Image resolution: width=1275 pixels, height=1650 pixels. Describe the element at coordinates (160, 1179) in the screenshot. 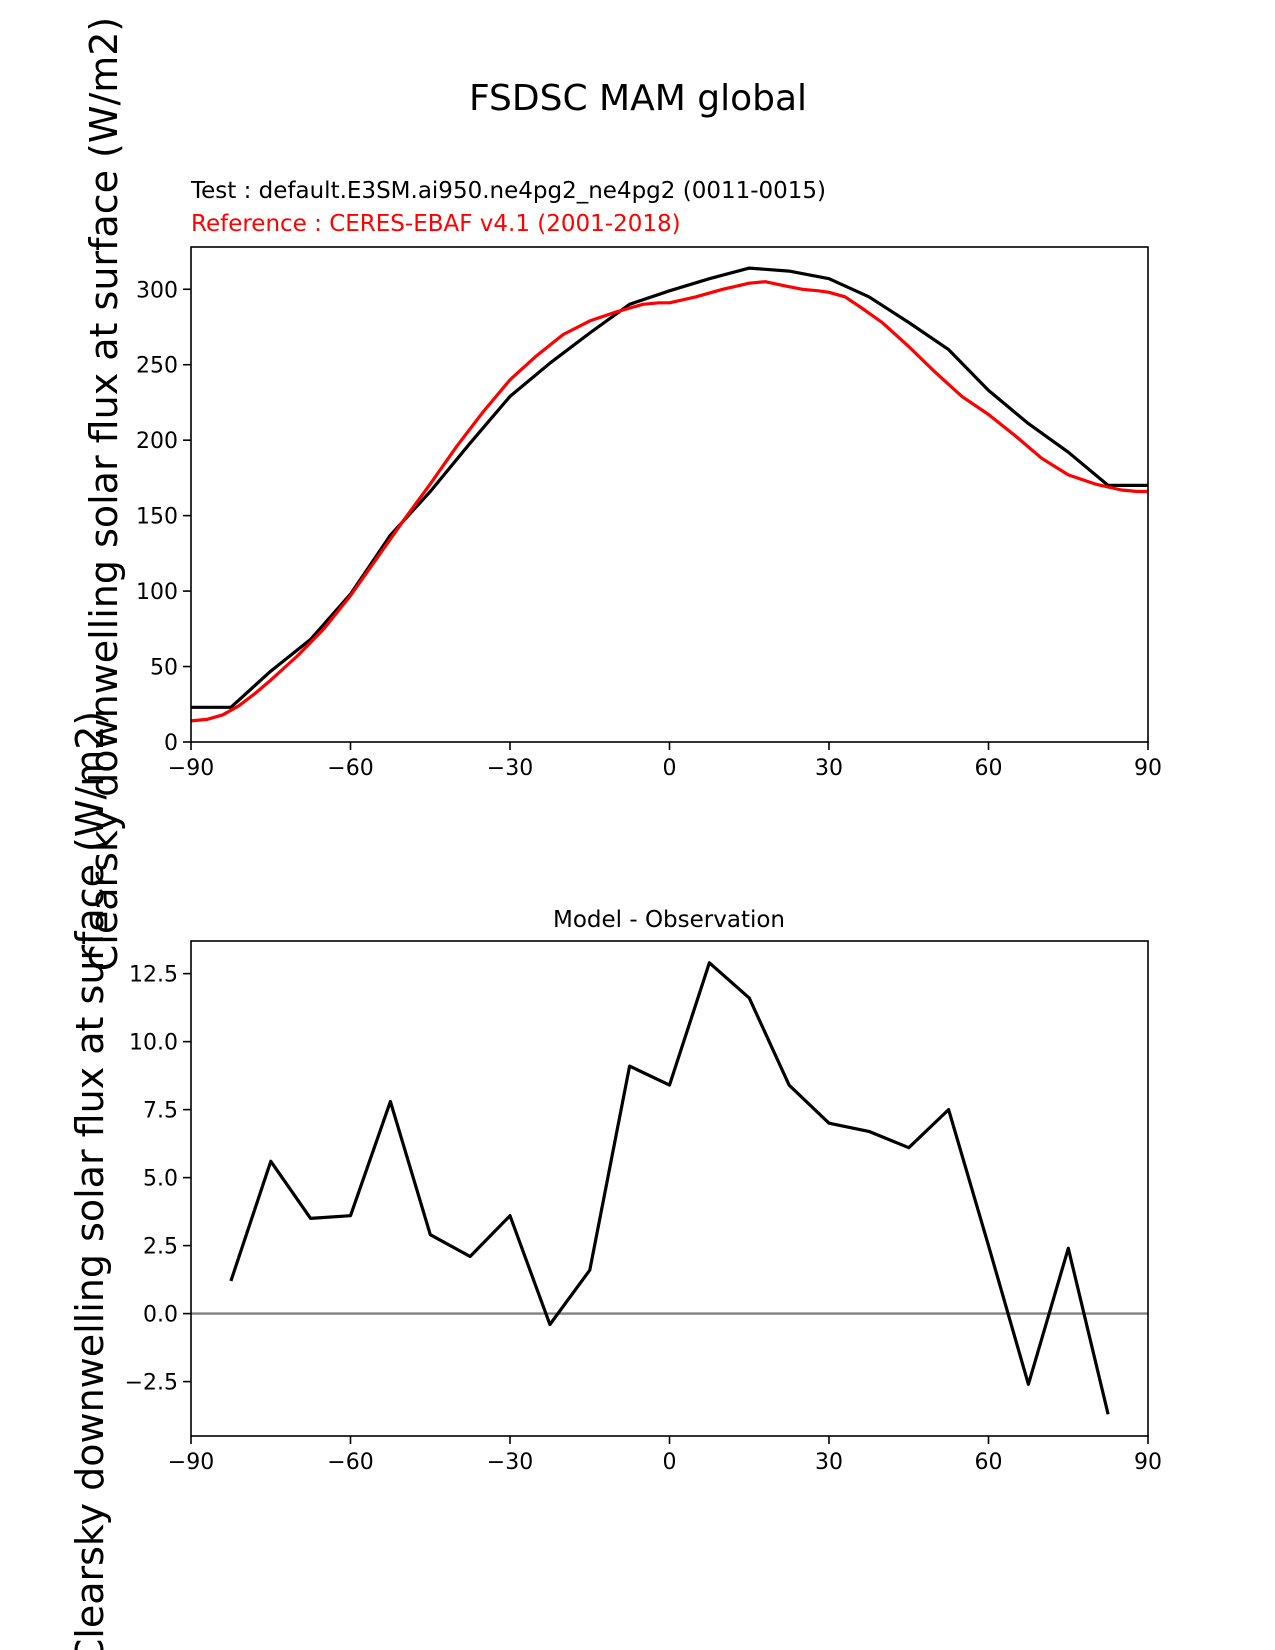

I see `bottom-y-tick-label: 5.0` at that location.